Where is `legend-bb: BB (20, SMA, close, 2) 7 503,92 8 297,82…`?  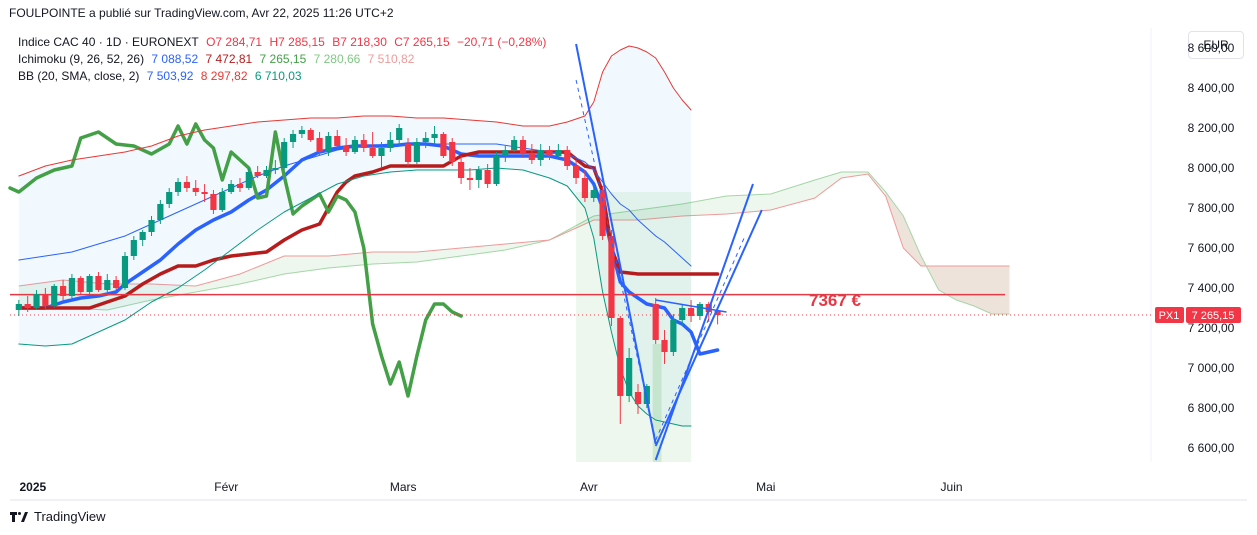
legend-bb: BB (20, SMA, close, 2) 7 503,92 8 297,82… is located at coordinates (284, 76).